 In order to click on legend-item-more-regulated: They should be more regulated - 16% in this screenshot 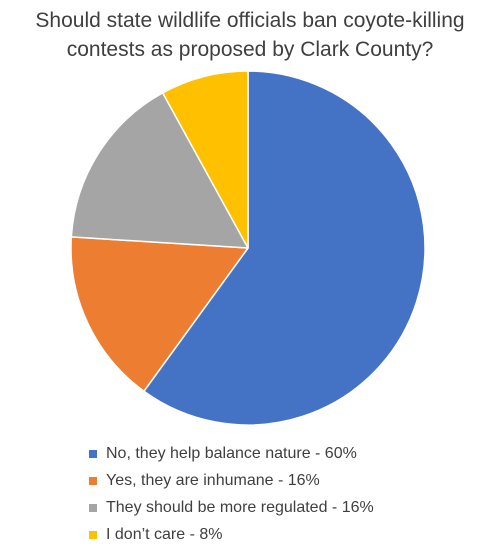, I will do `click(289, 507)`.